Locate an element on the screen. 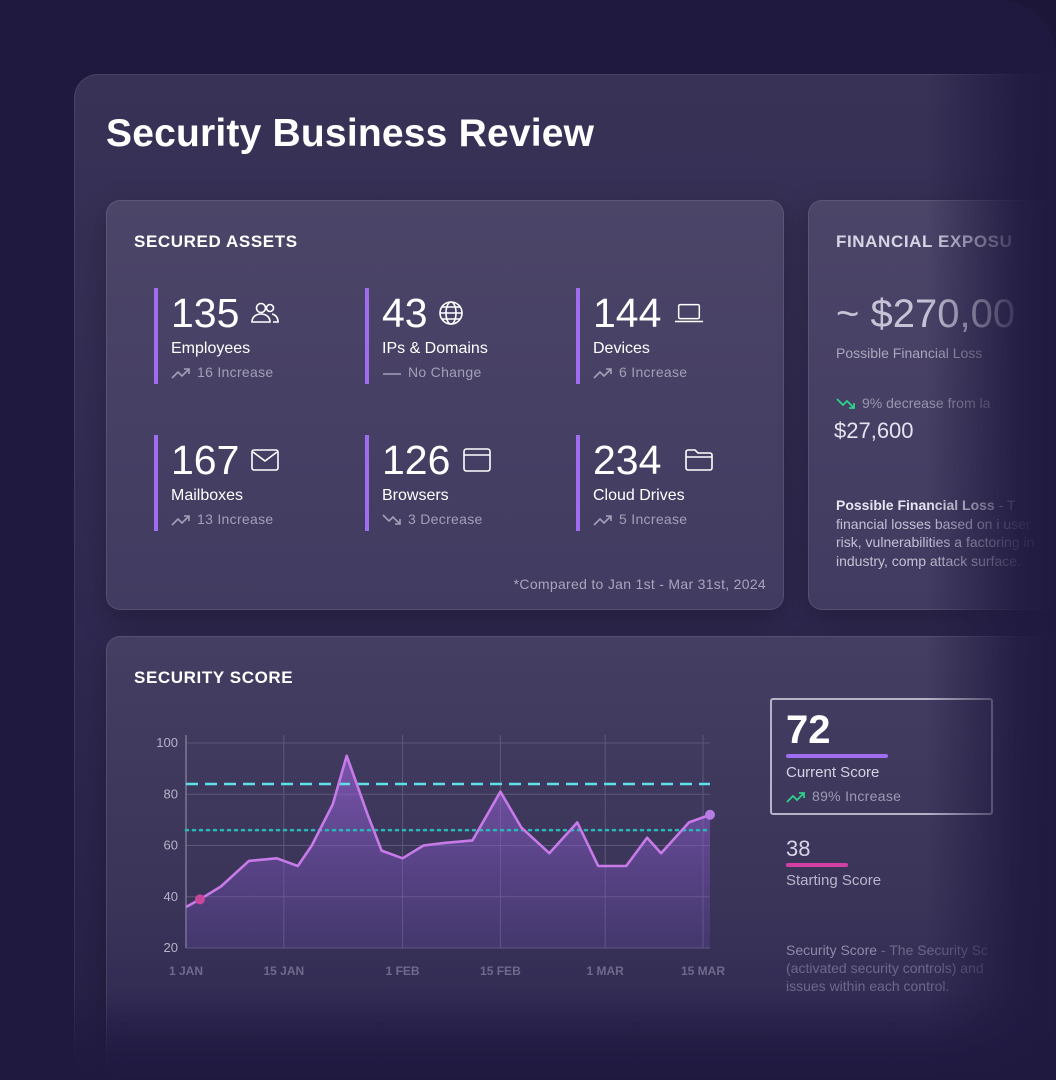  stat-label: Employees is located at coordinates (211, 348).